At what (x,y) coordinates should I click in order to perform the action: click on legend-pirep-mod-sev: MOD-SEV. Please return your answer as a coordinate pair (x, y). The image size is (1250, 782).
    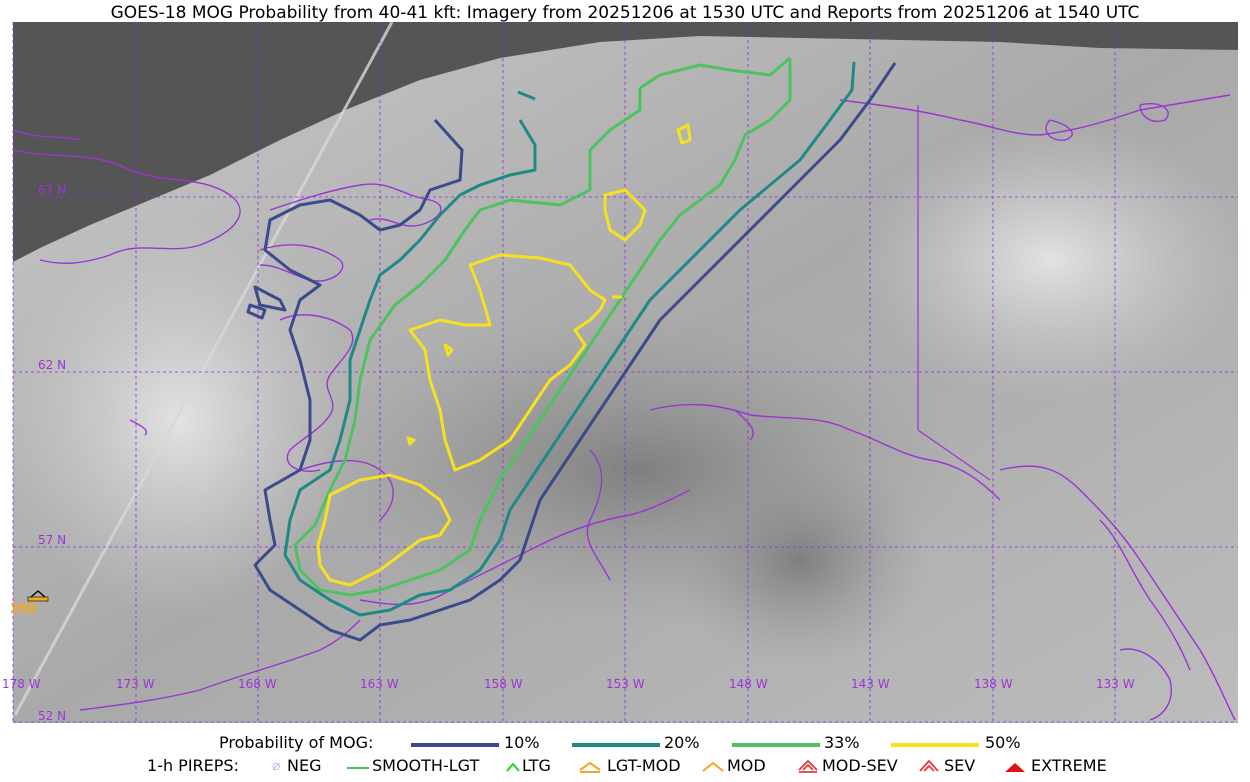
    Looking at the image, I should click on (860, 765).